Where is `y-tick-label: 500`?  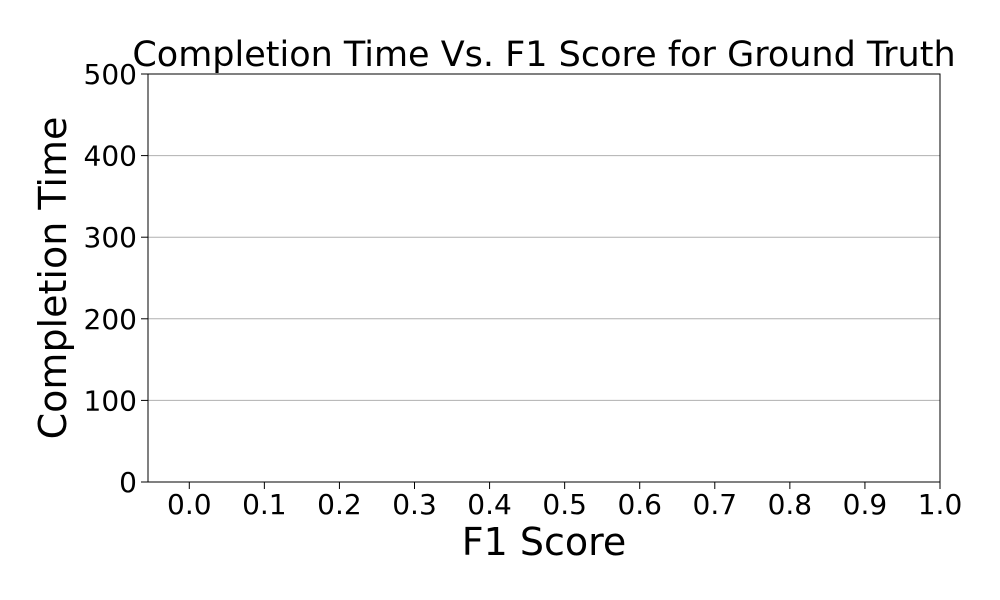 y-tick-label: 500 is located at coordinates (110, 74).